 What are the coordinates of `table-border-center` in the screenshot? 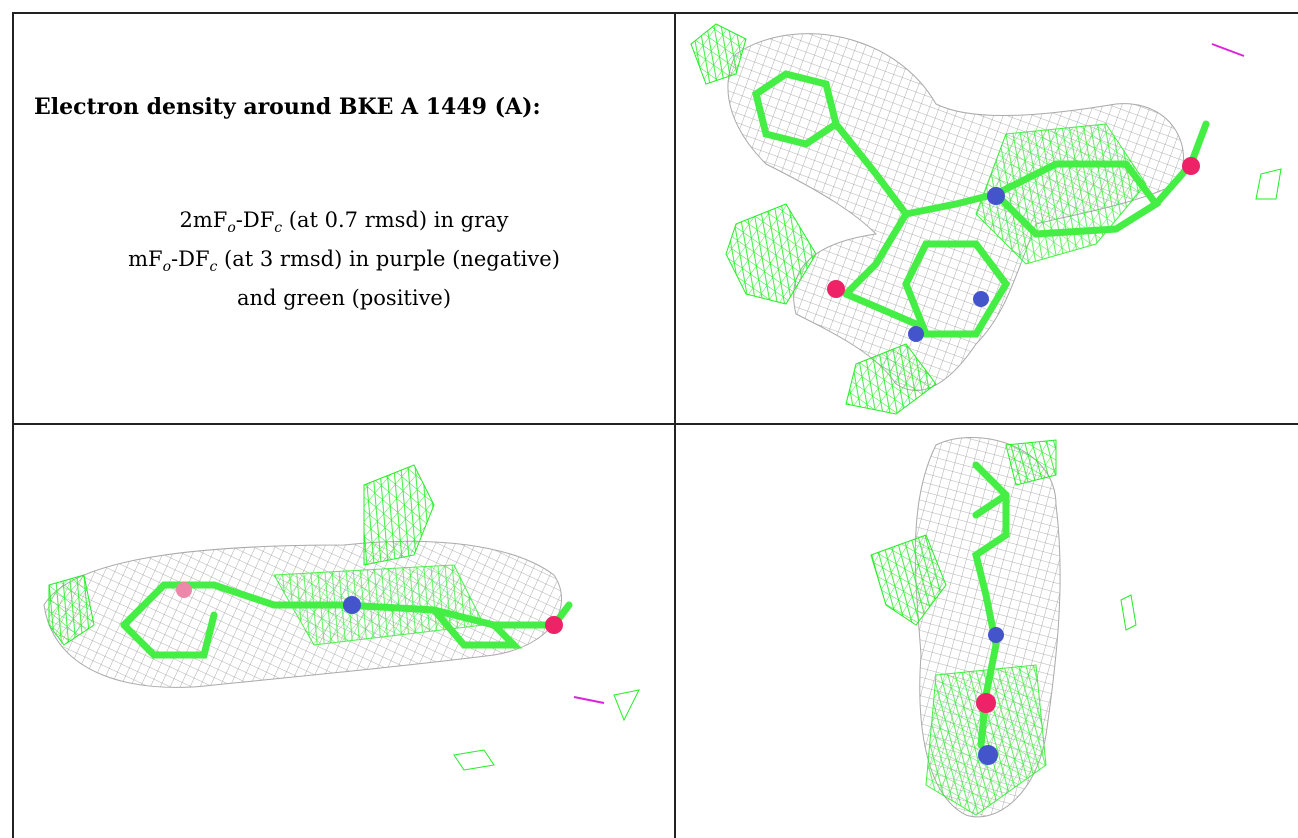 It's located at (675, 425).